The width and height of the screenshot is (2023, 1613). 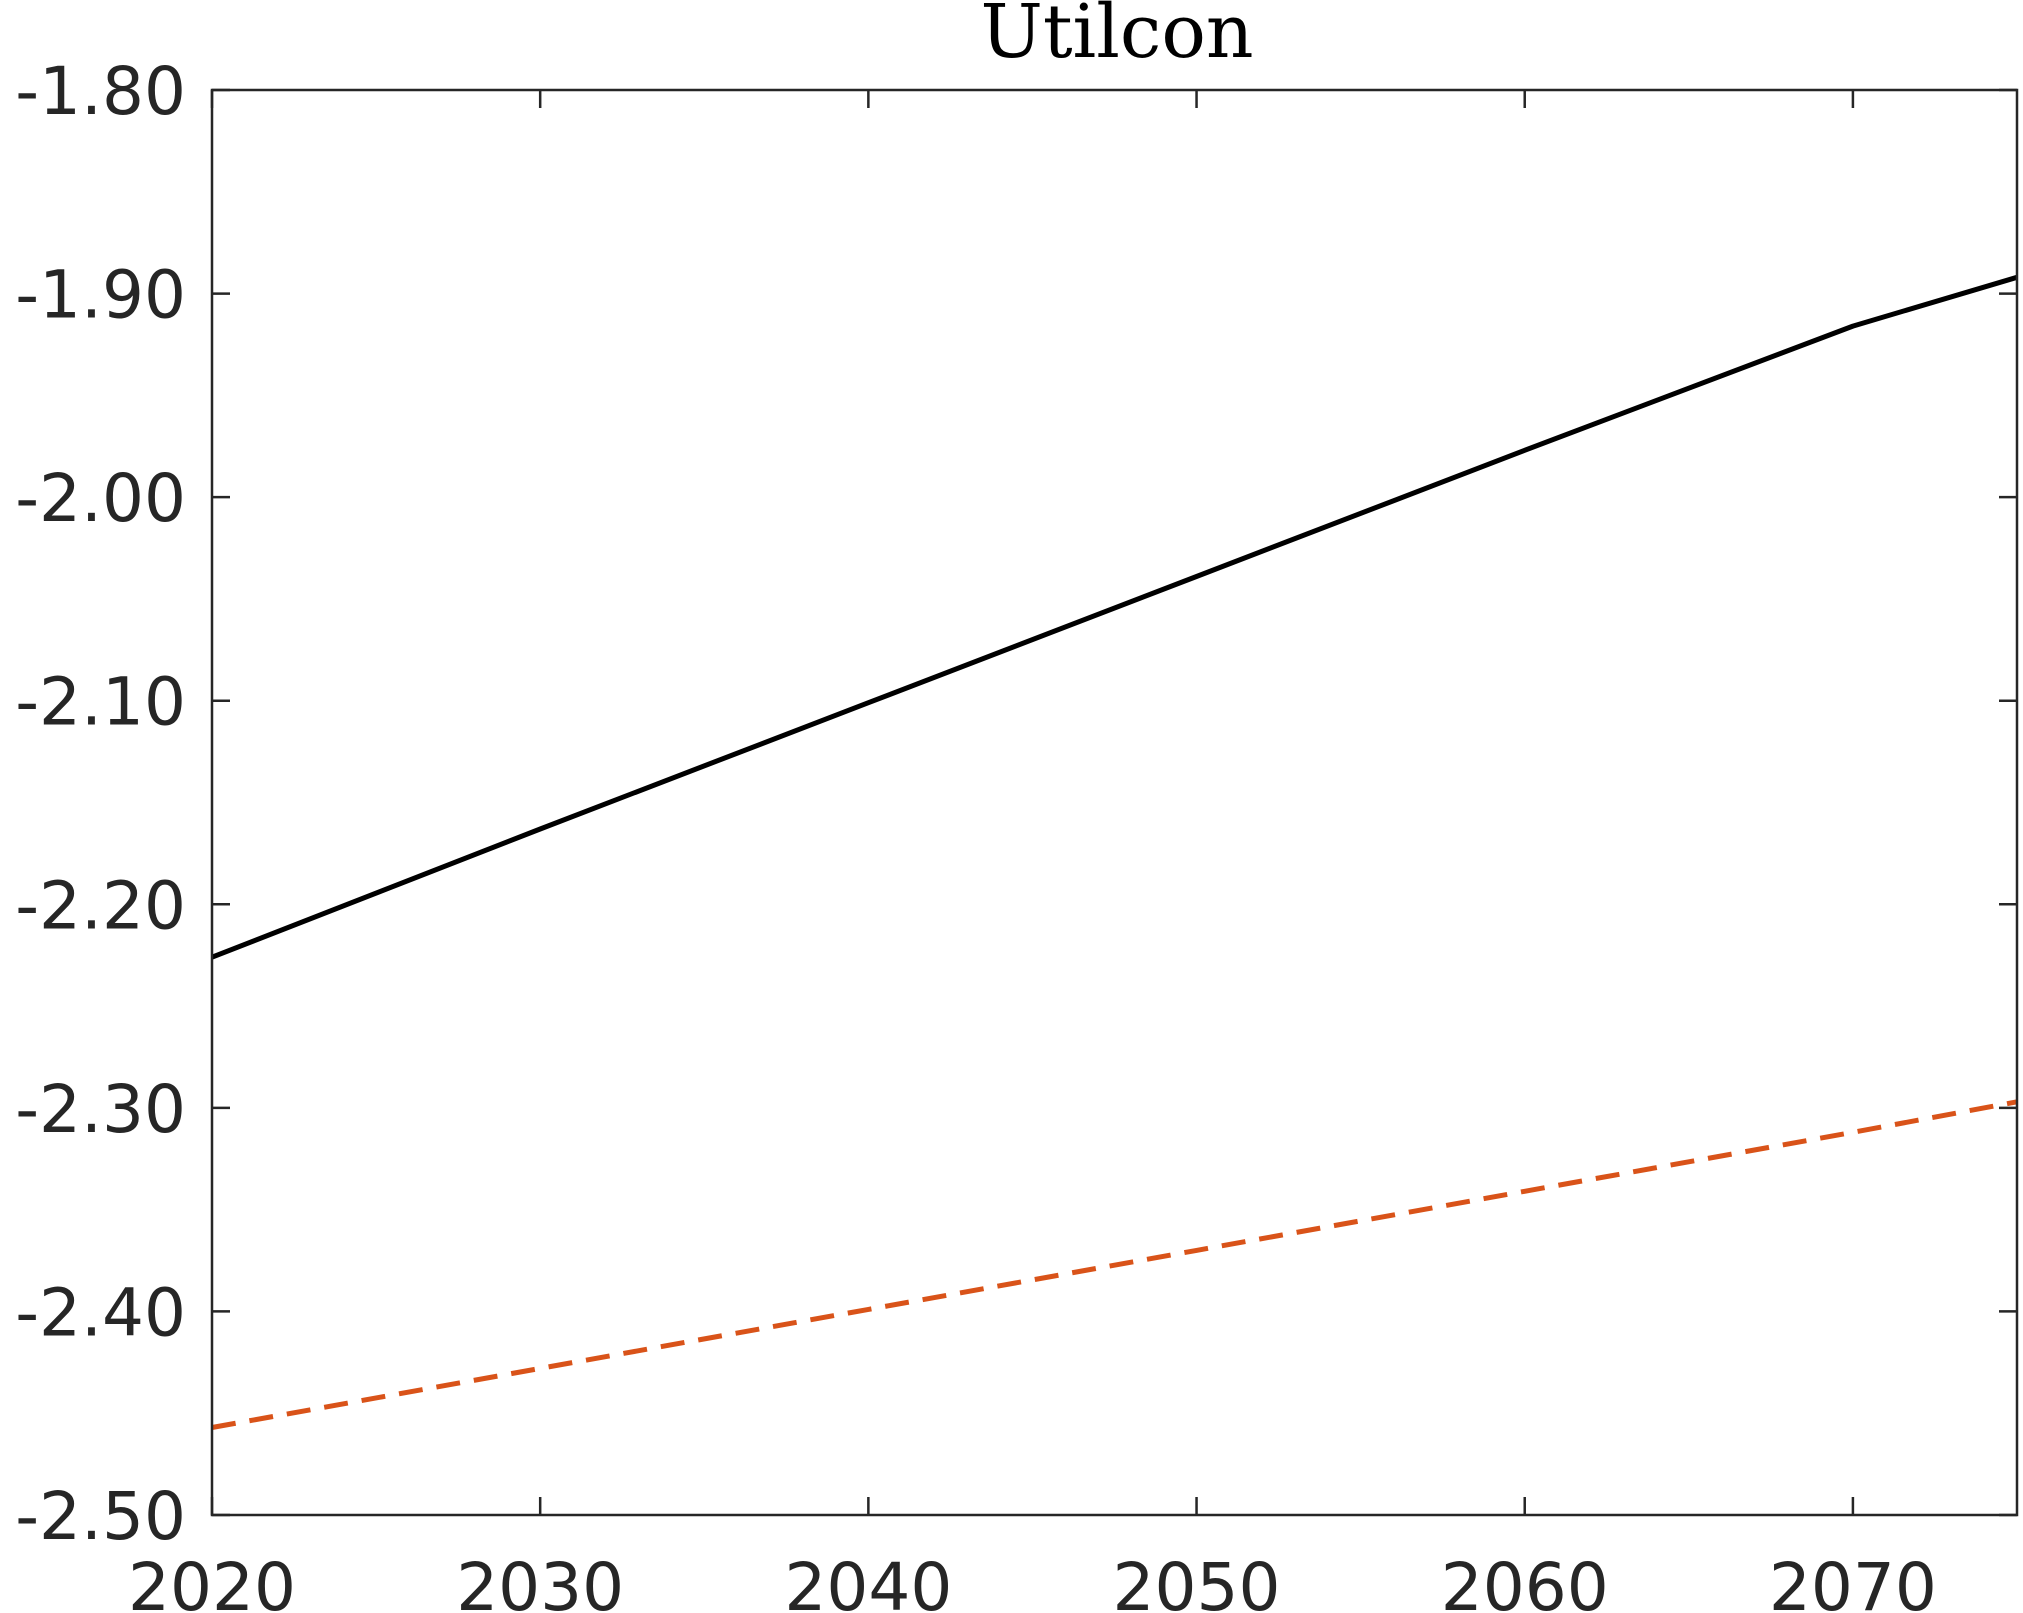 I want to click on y-tick-label: -2.50, so click(x=100, y=1516).